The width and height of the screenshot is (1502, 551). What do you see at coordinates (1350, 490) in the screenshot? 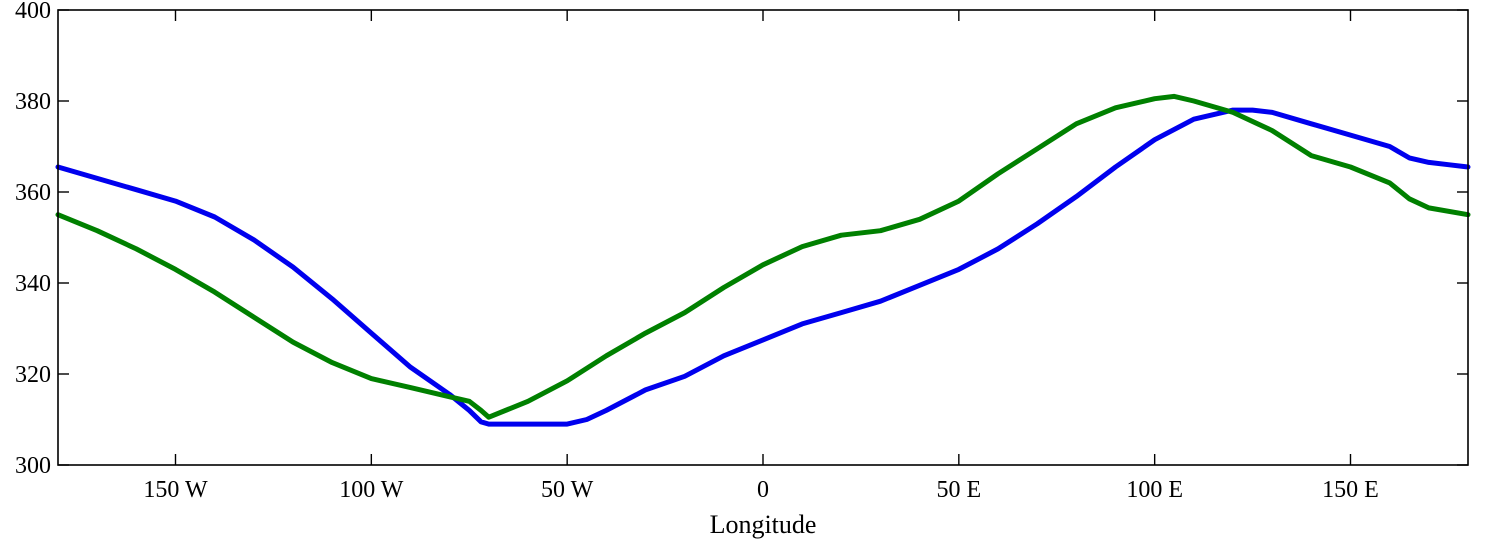
I see `x-tick-label: 150 E` at bounding box center [1350, 490].